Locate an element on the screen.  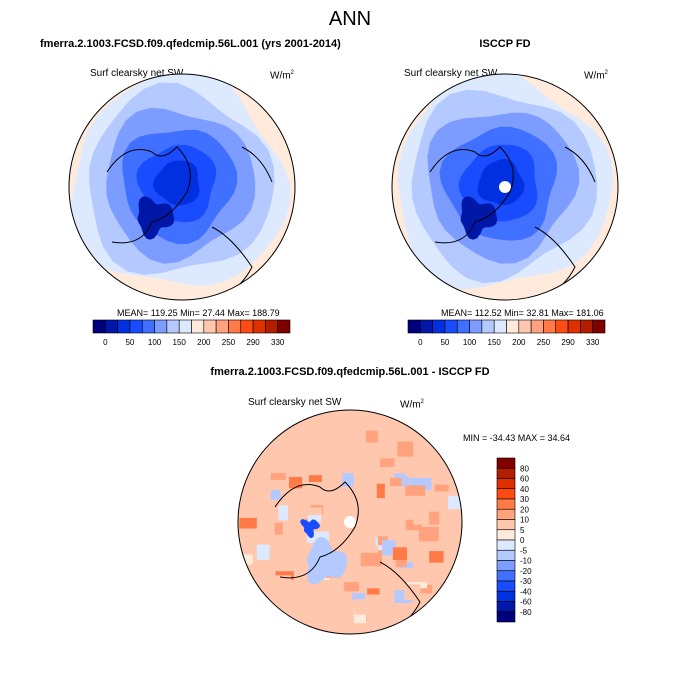
colorbar-tick-label: 60 is located at coordinates (524, 479).